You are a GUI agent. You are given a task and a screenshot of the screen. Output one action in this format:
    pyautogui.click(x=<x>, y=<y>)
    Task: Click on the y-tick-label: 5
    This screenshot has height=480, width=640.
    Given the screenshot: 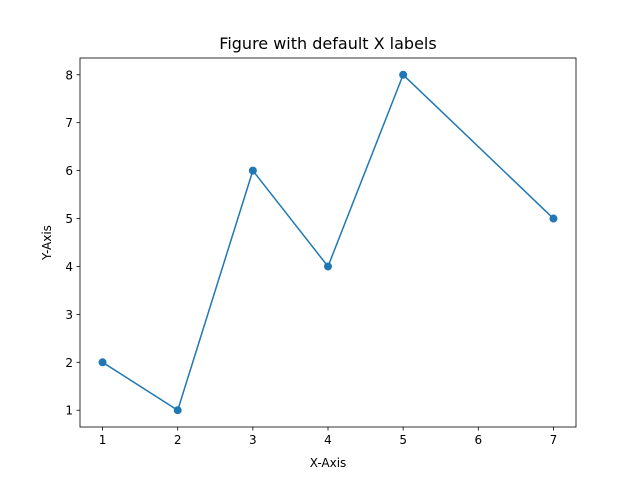 What is the action you would take?
    pyautogui.click(x=69, y=219)
    